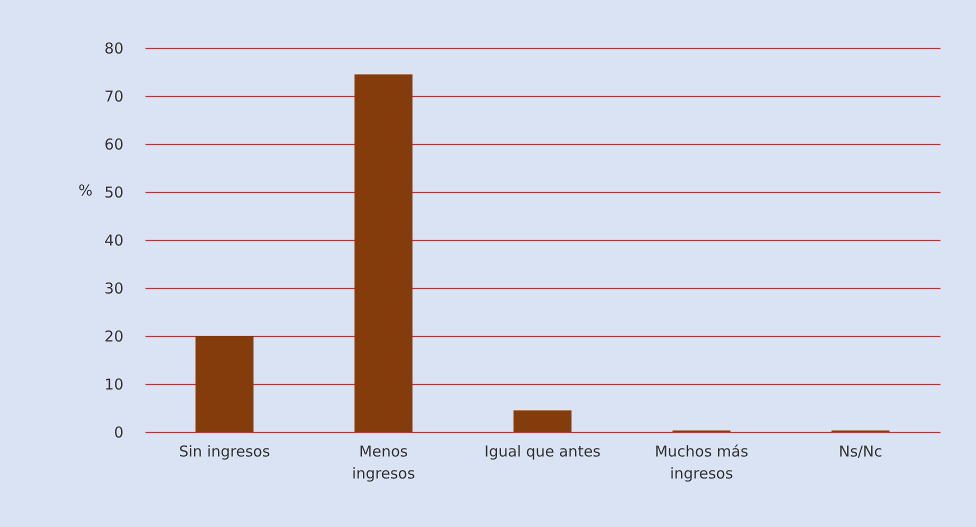 The height and width of the screenshot is (527, 976). Describe the element at coordinates (85, 191) in the screenshot. I see `y-axis-title: %` at that location.